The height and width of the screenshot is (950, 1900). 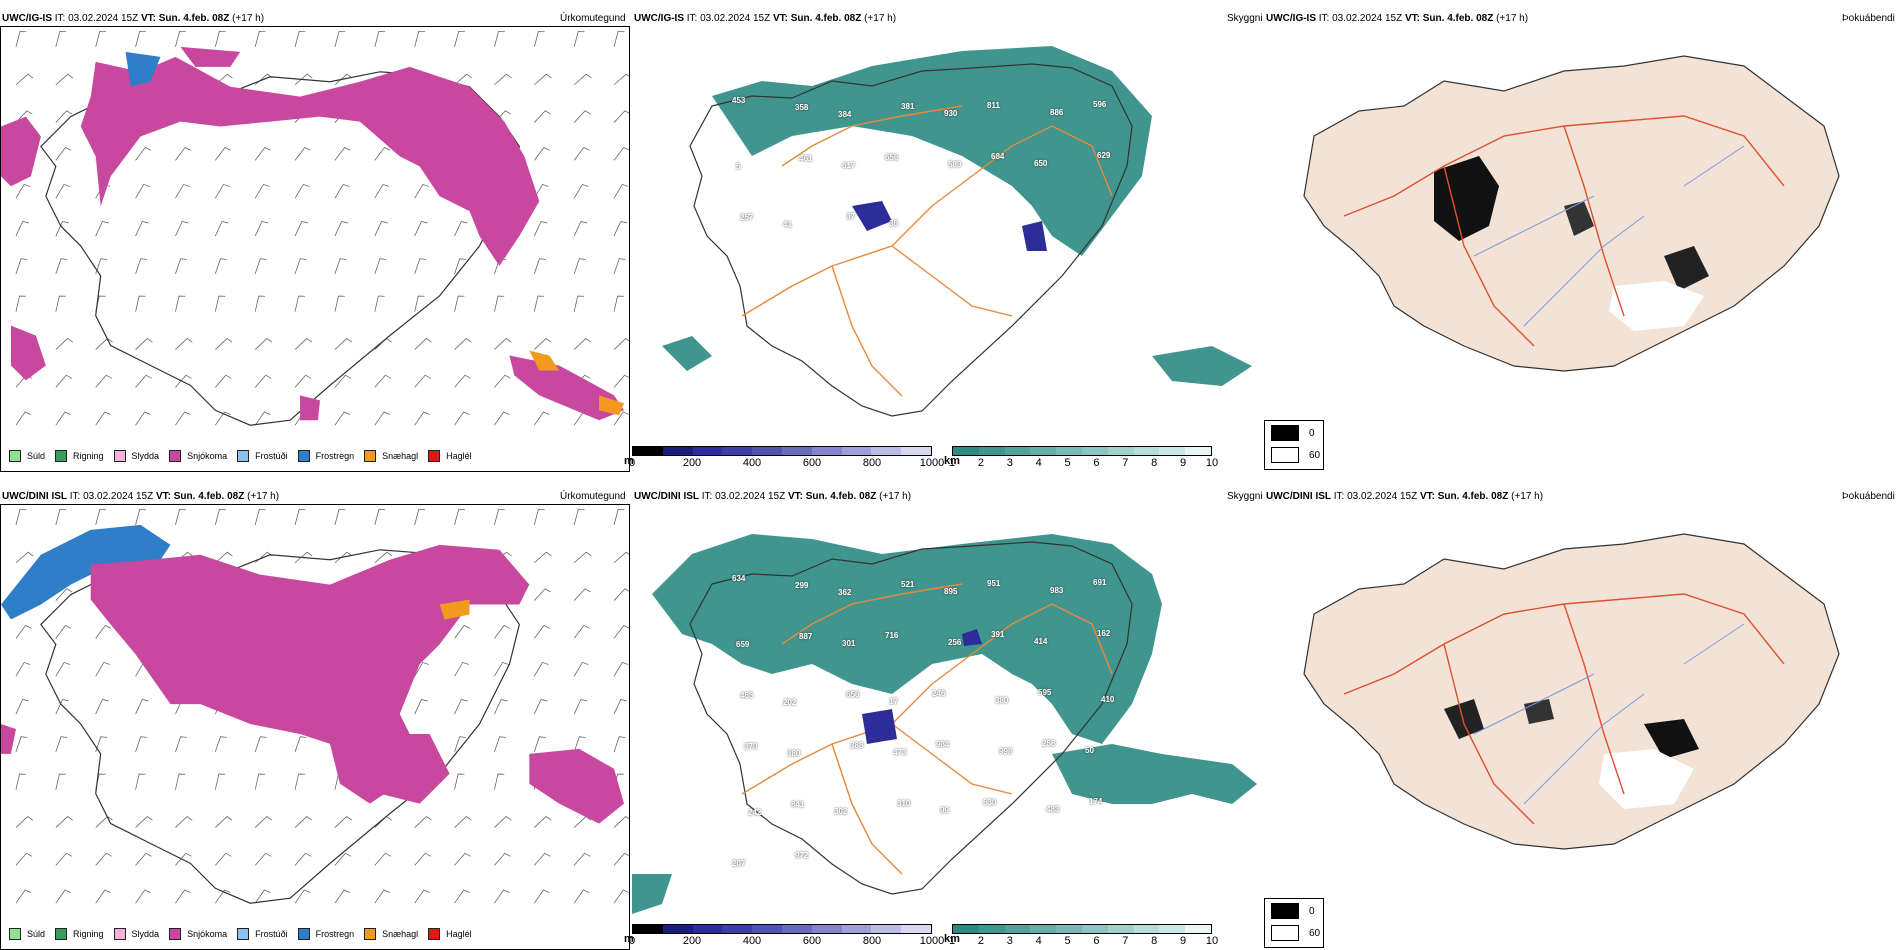 What do you see at coordinates (454, 609) in the screenshot?
I see `snaehagl-area` at bounding box center [454, 609].